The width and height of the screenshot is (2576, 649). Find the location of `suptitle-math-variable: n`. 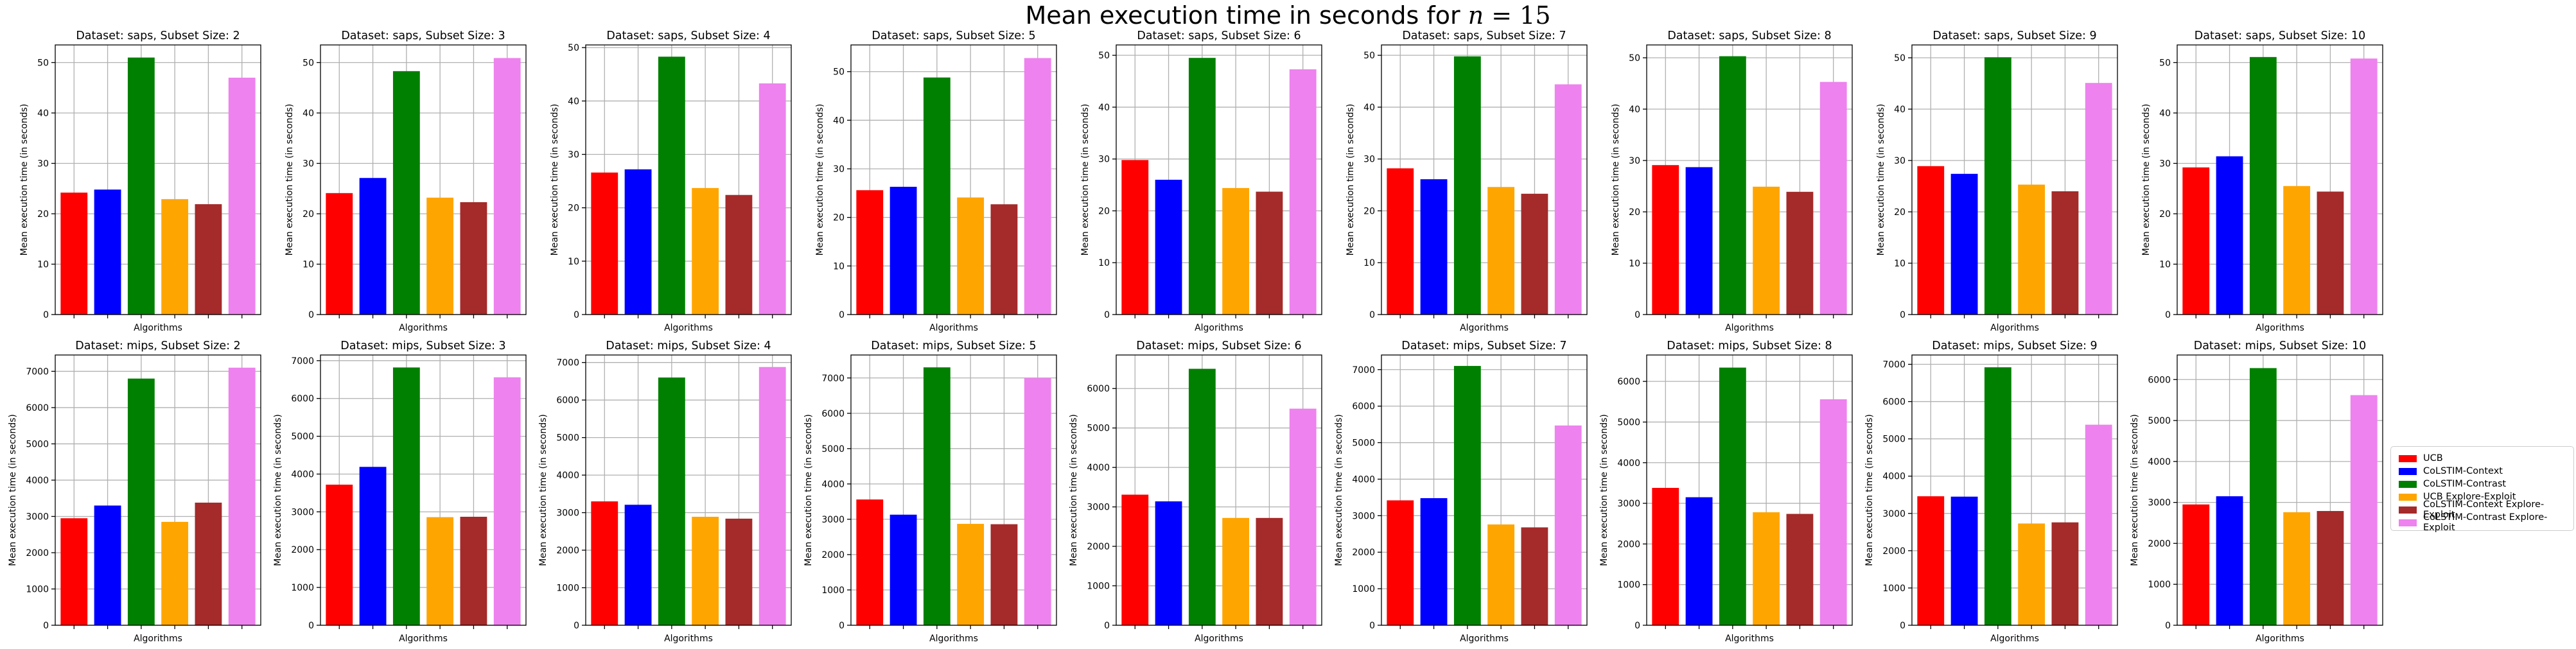

suptitle-math-variable: n is located at coordinates (1476, 16).